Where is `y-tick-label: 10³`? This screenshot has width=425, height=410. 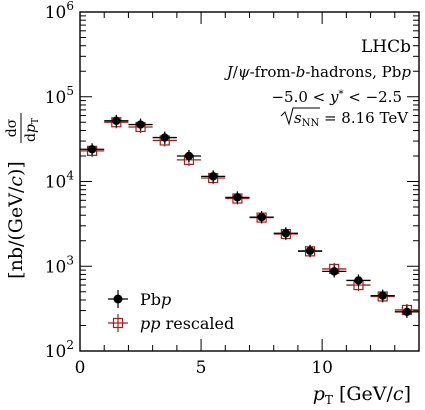 y-tick-label: 10³ is located at coordinates (59, 265).